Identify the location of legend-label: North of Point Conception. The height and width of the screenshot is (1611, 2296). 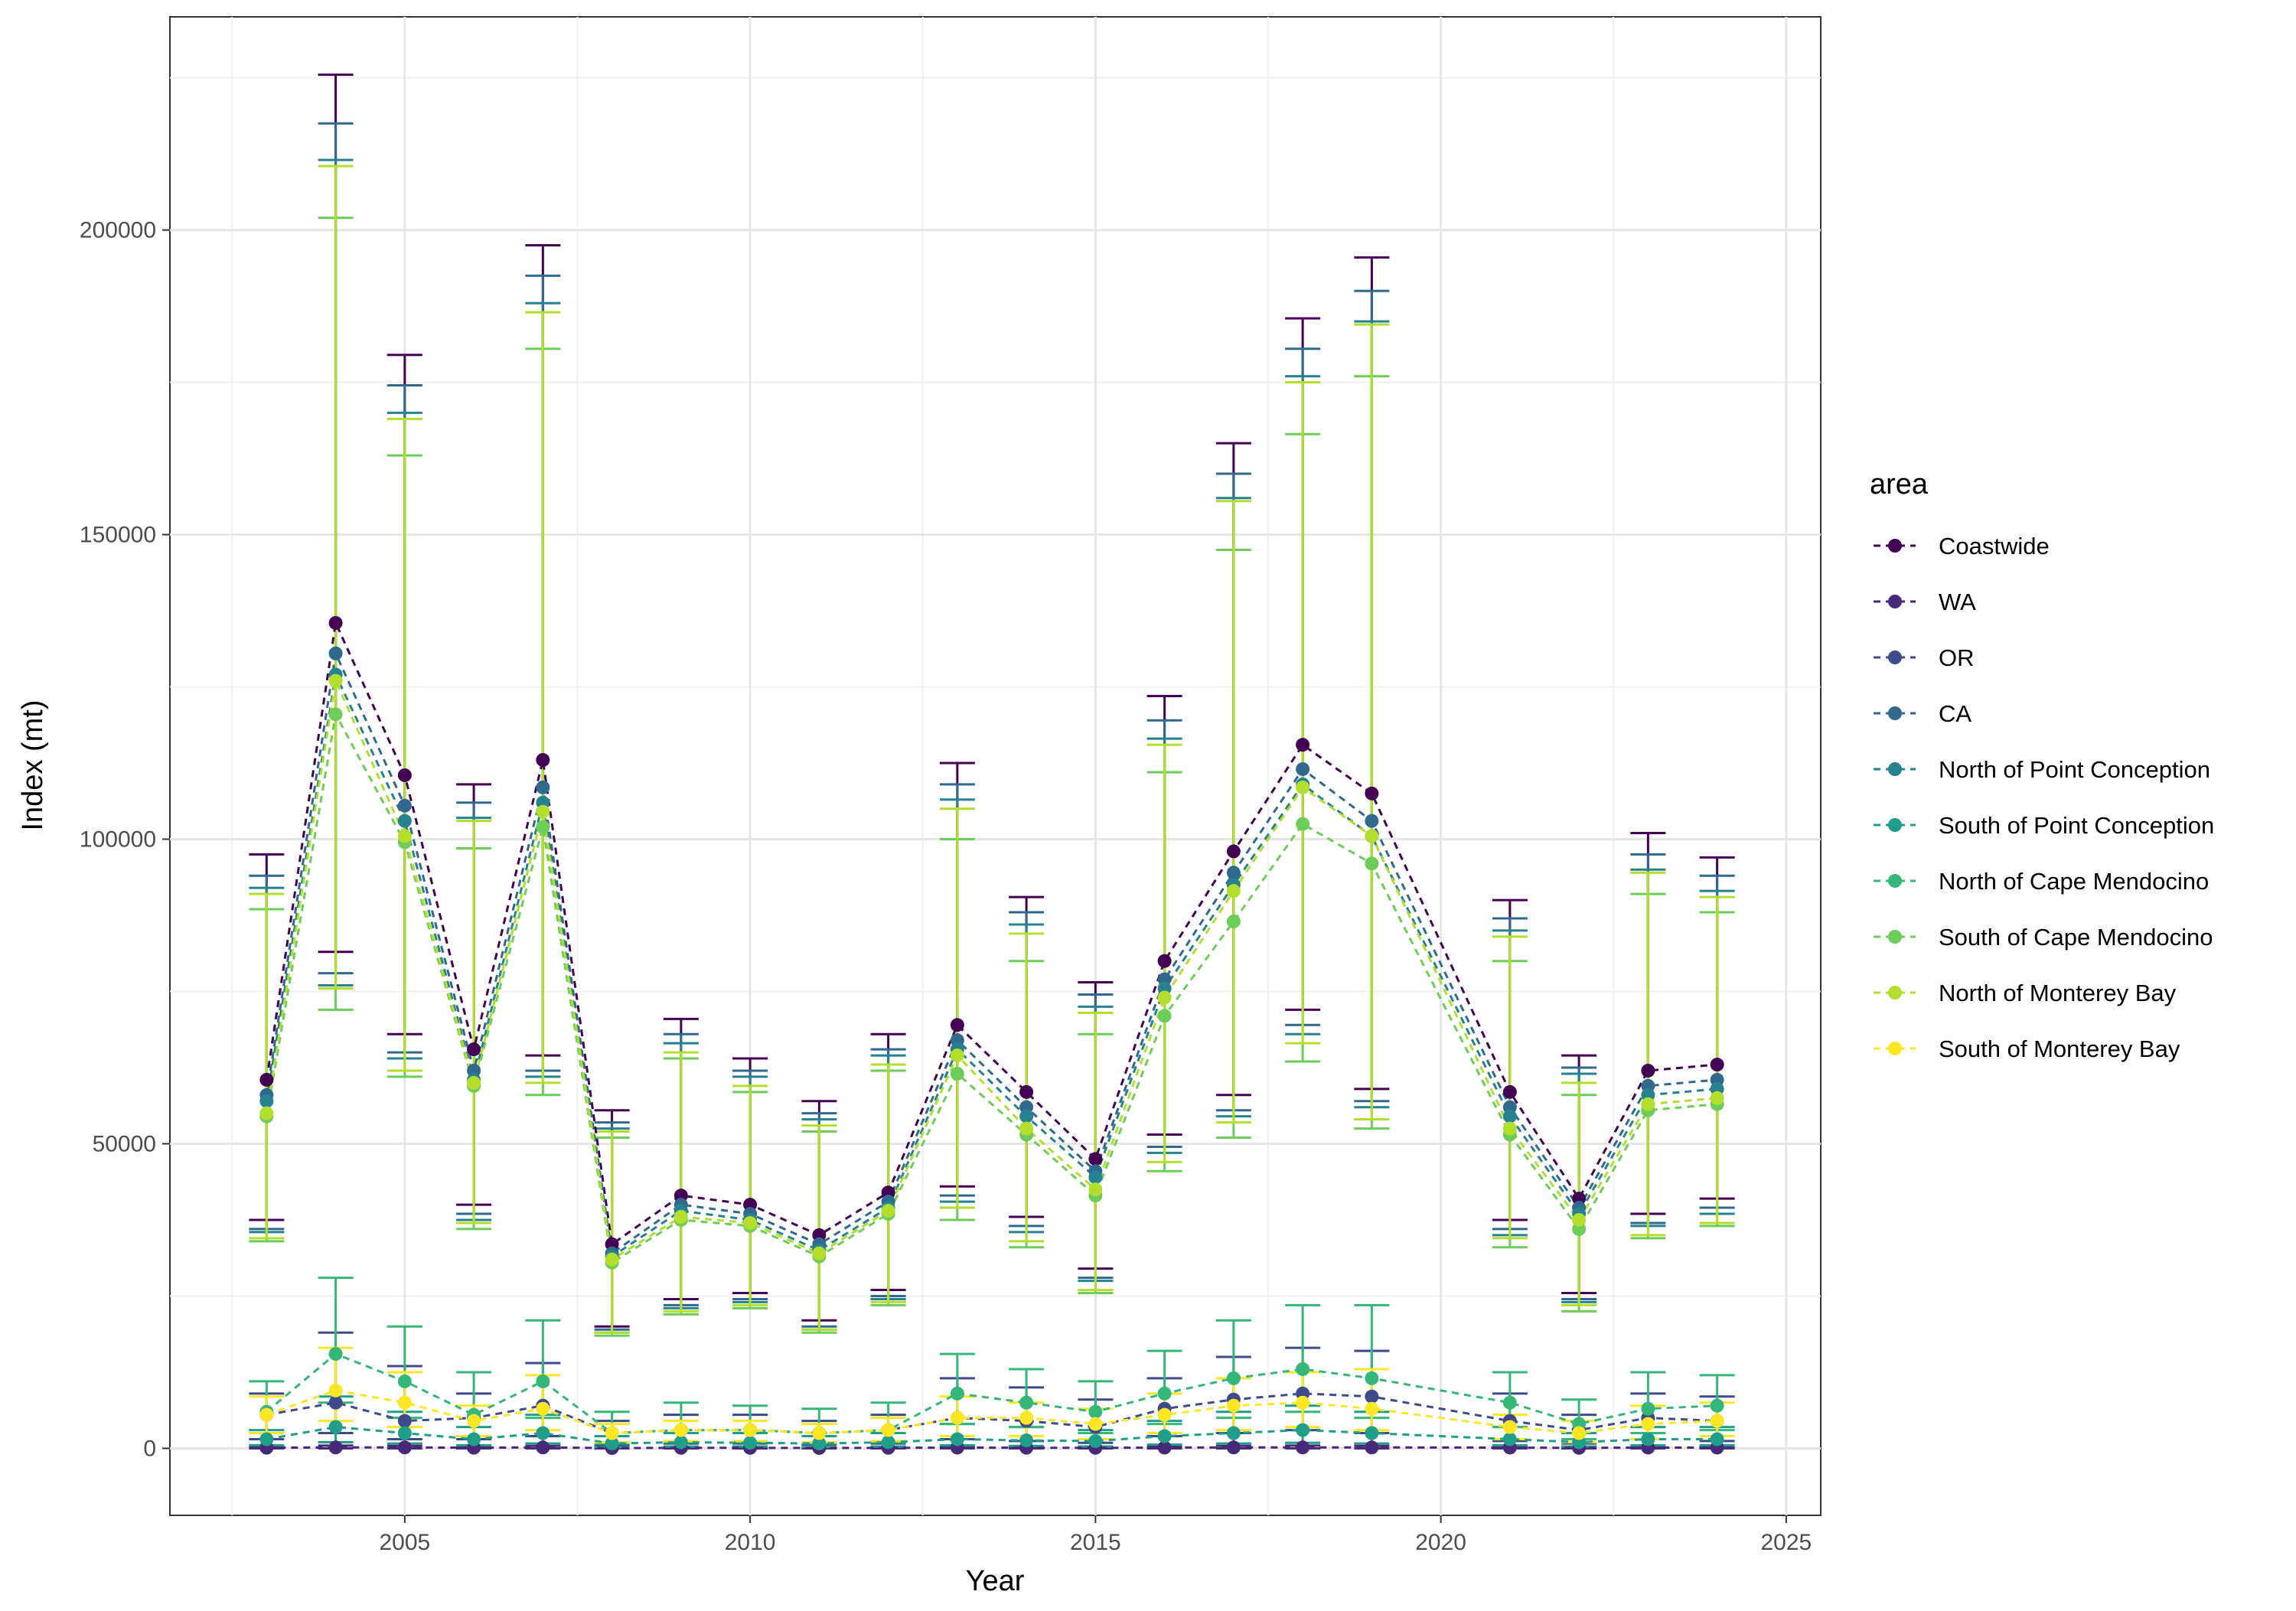
(2074, 769).